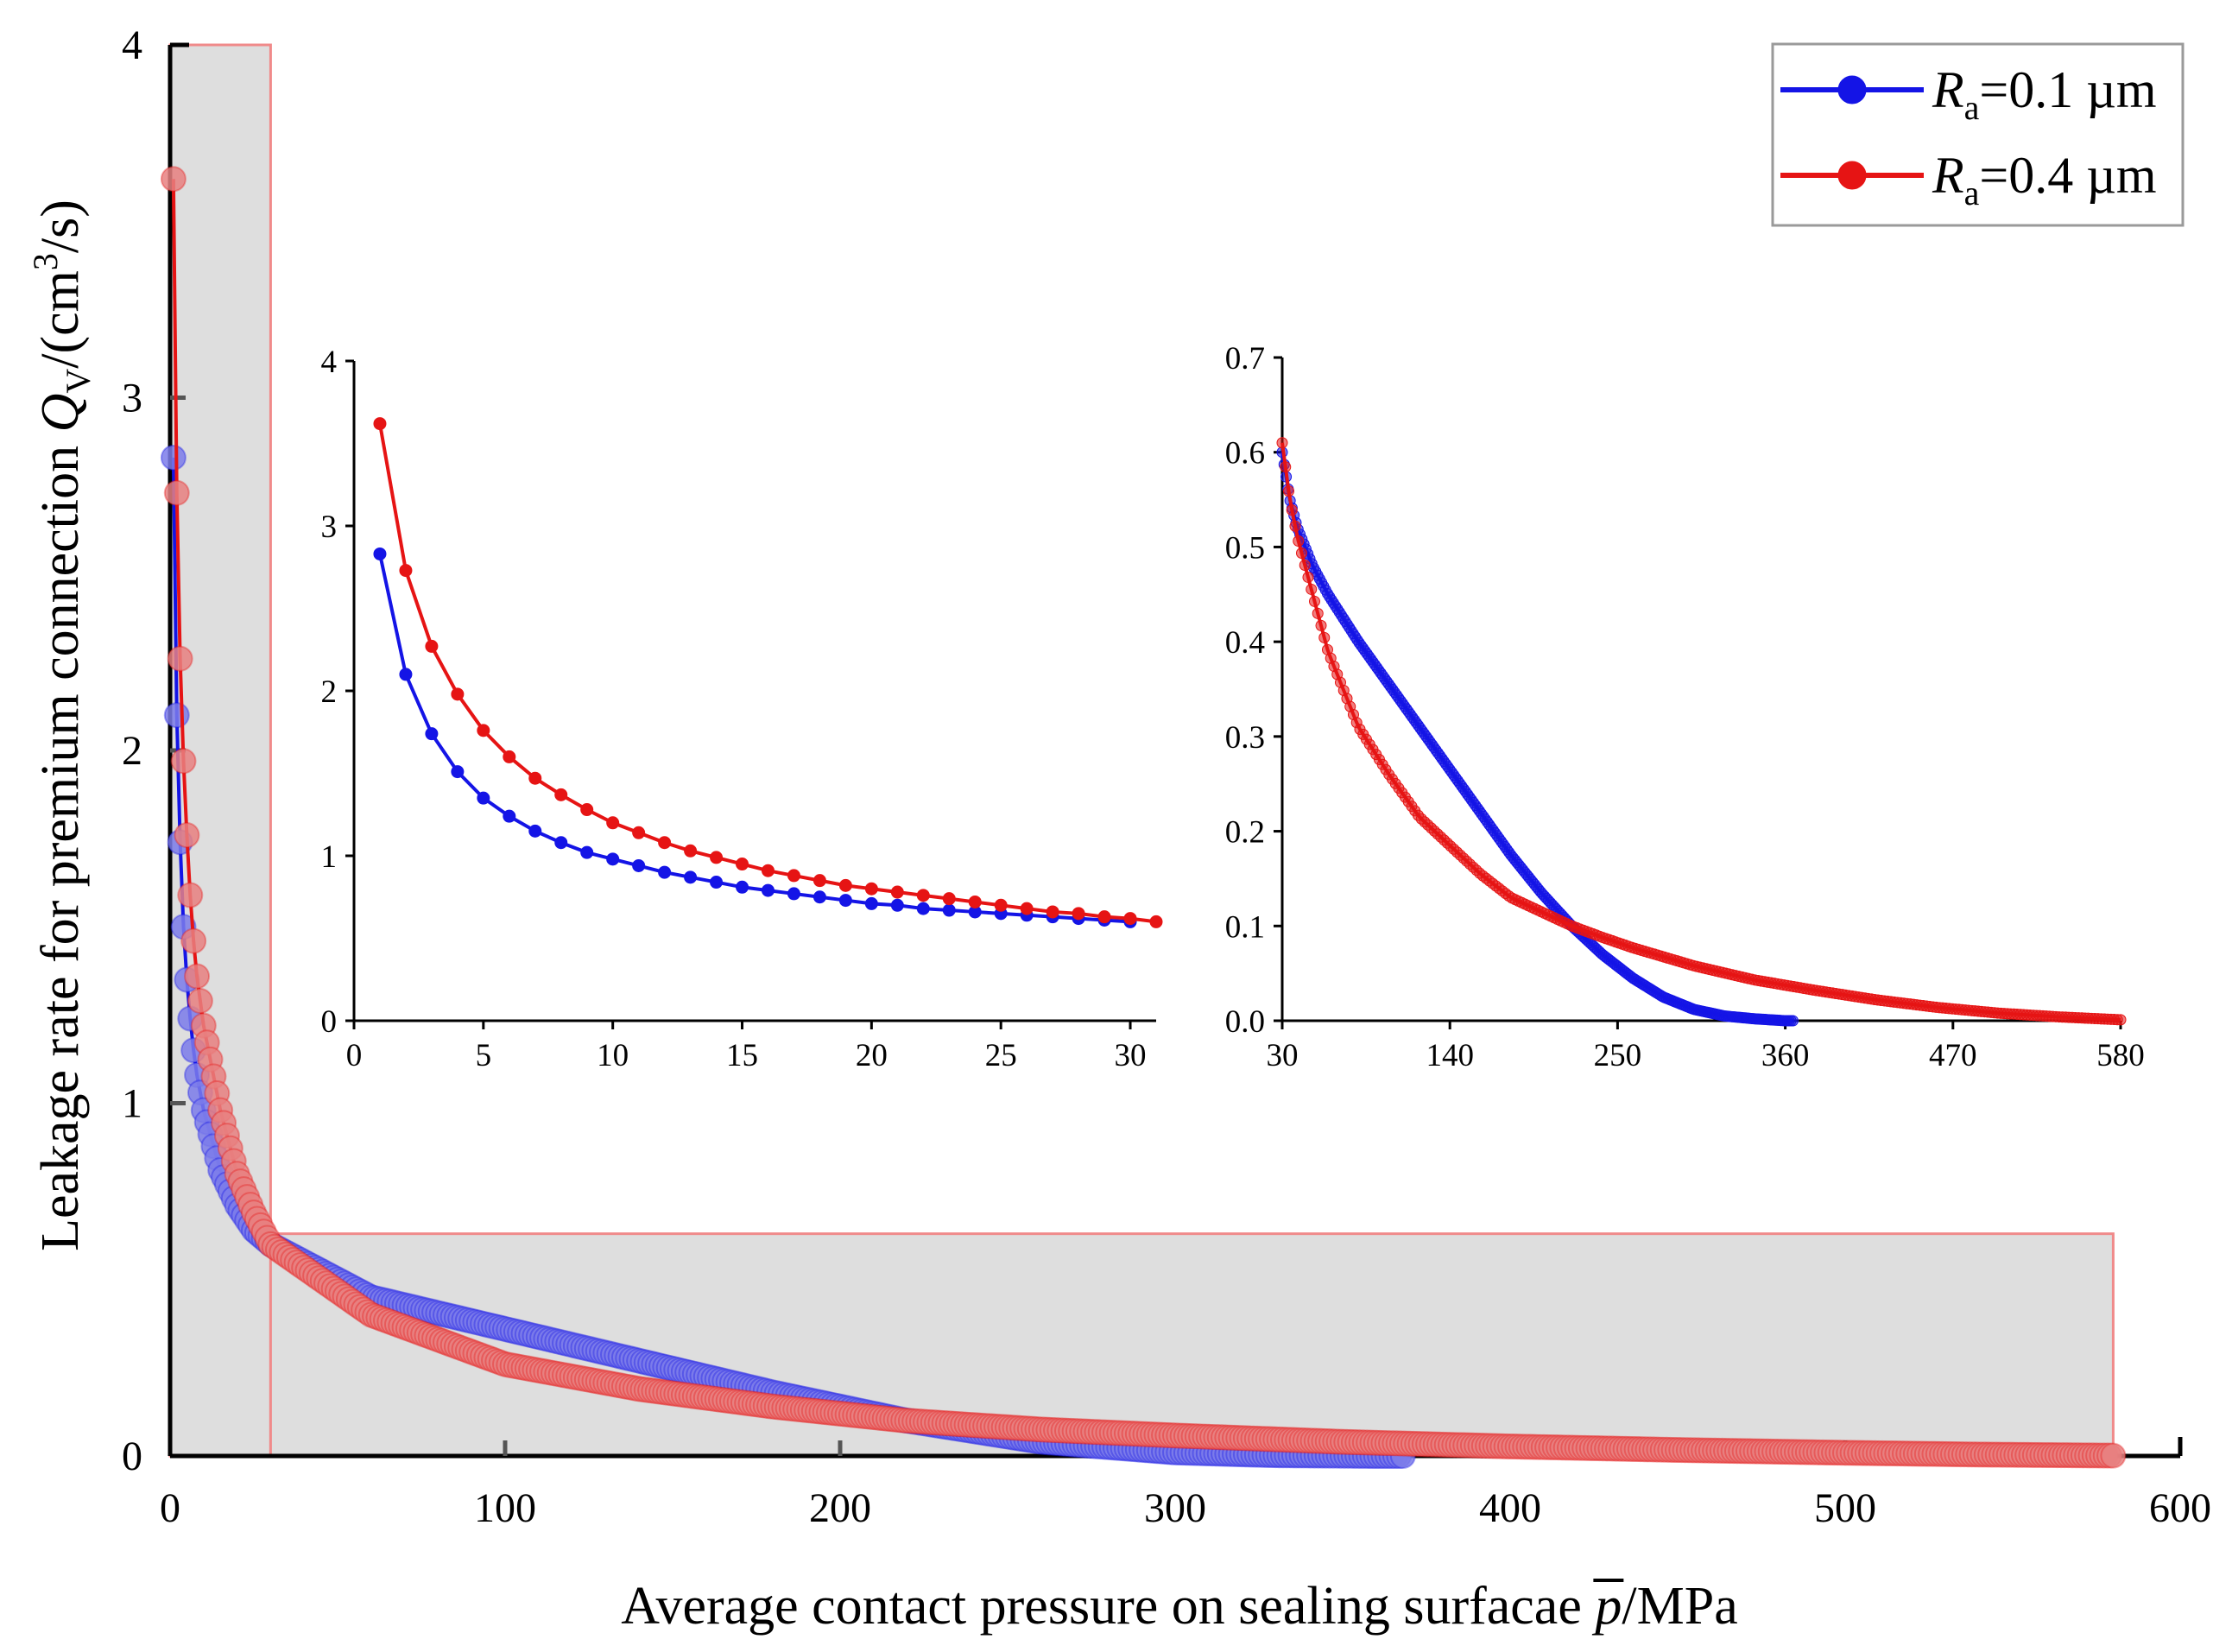 This screenshot has height=1652, width=2232. I want to click on legend-entry-ra-0-4: Ra=0.4 µm, so click(1968, 179).